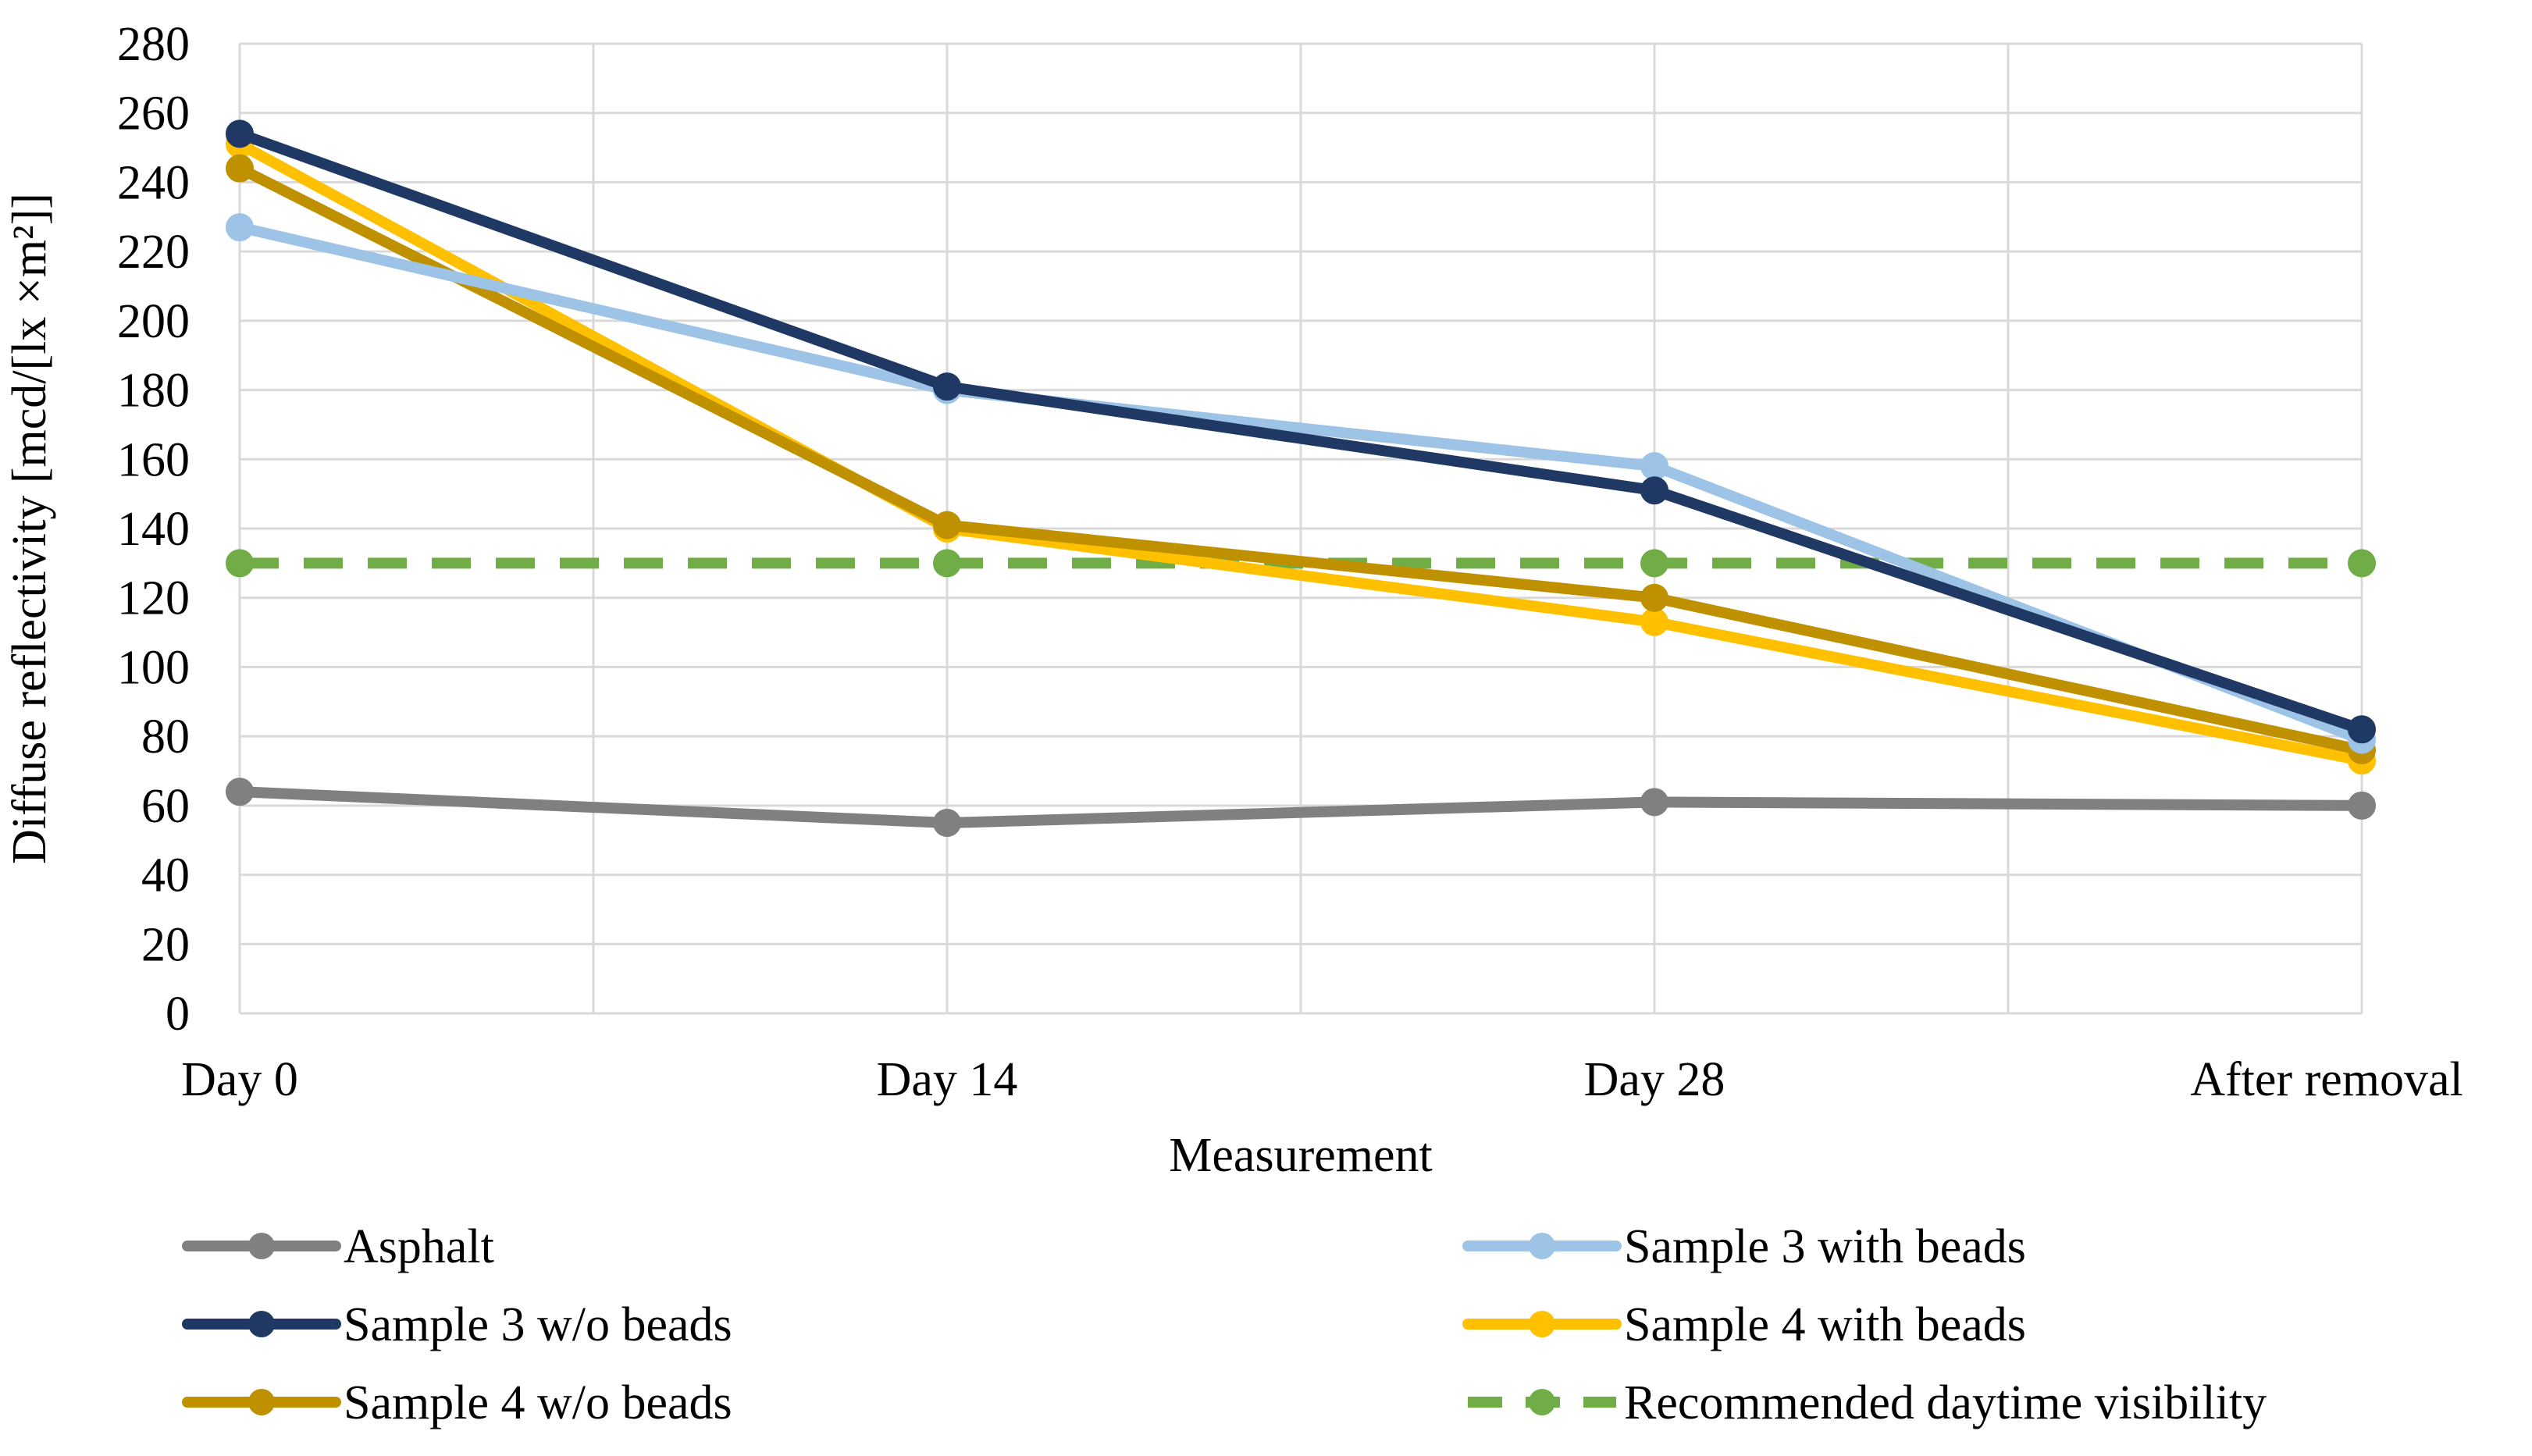 The width and height of the screenshot is (2532, 1456). I want to click on x-tick-label: After removal, so click(2326, 1079).